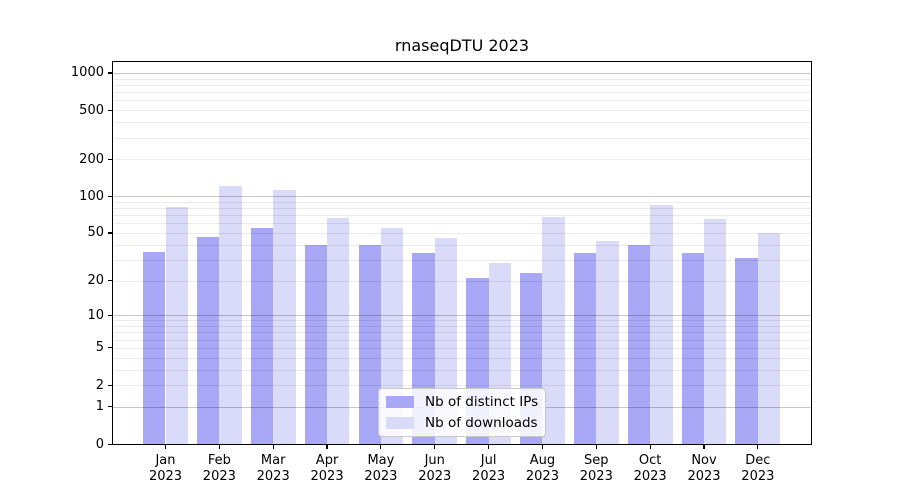  Describe the element at coordinates (661, 324) in the screenshot. I see `bar-downloads-oct` at that location.